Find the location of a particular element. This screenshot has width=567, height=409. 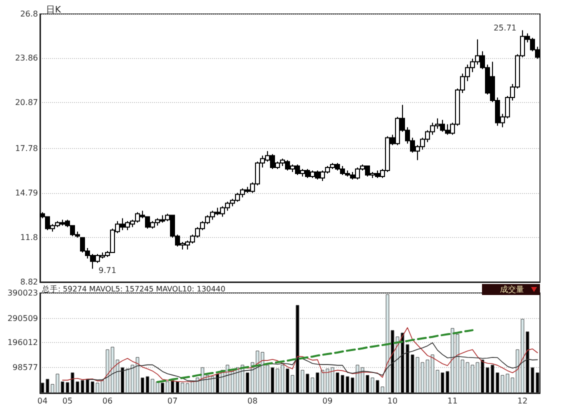

x-tick-label: 11 is located at coordinates (452, 401).